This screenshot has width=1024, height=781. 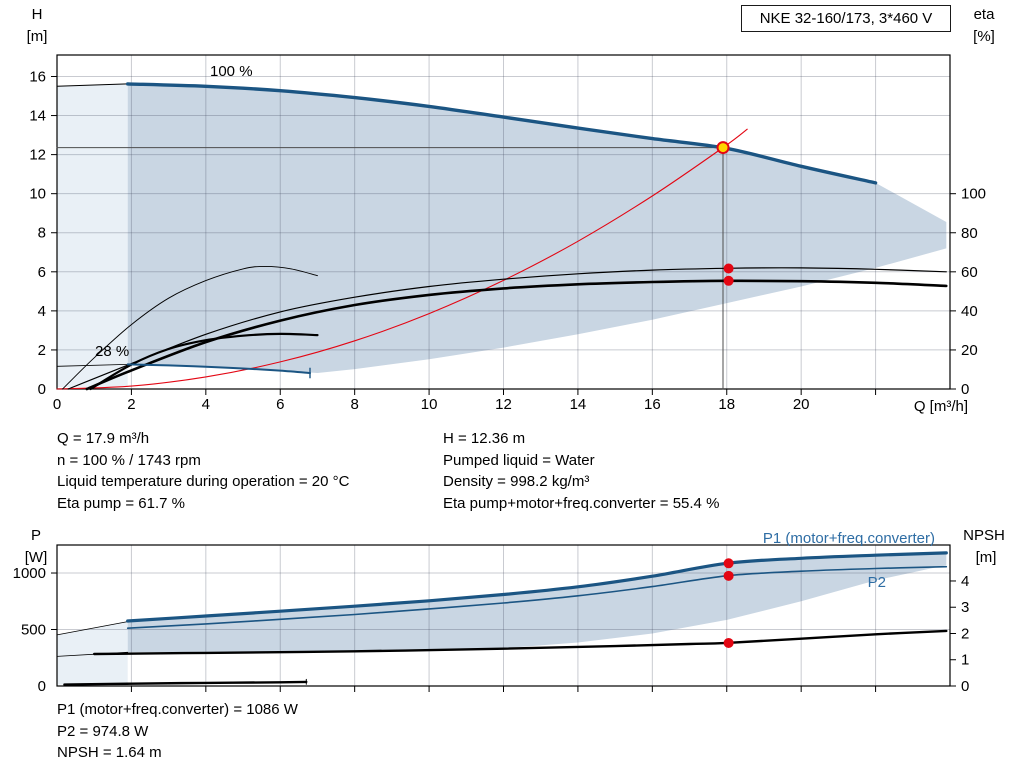 I want to click on p1-curve, so click(x=537, y=587).